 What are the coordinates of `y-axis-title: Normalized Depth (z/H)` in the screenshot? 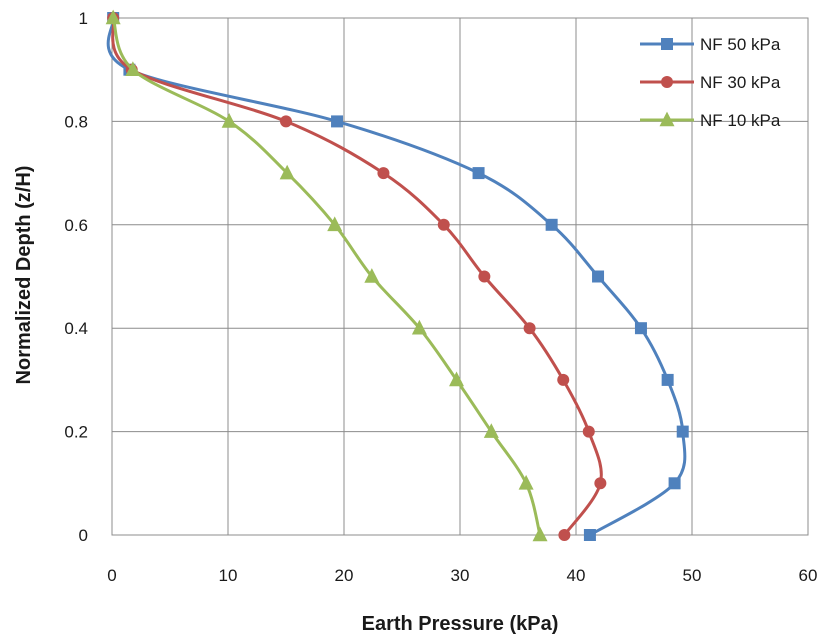 It's located at (24, 275).